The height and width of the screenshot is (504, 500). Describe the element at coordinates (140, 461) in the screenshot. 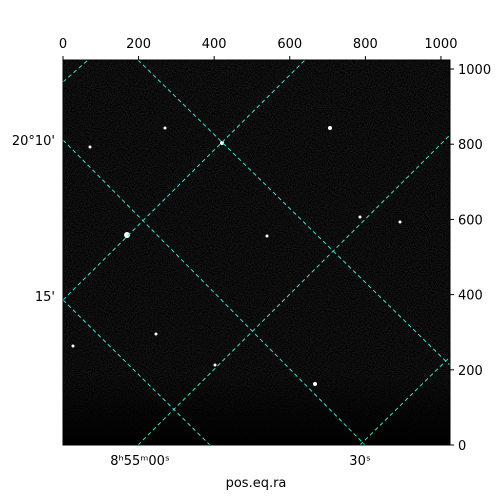

I see `ra-tick-label: 8ʰ55ᵐ00ˢ` at that location.